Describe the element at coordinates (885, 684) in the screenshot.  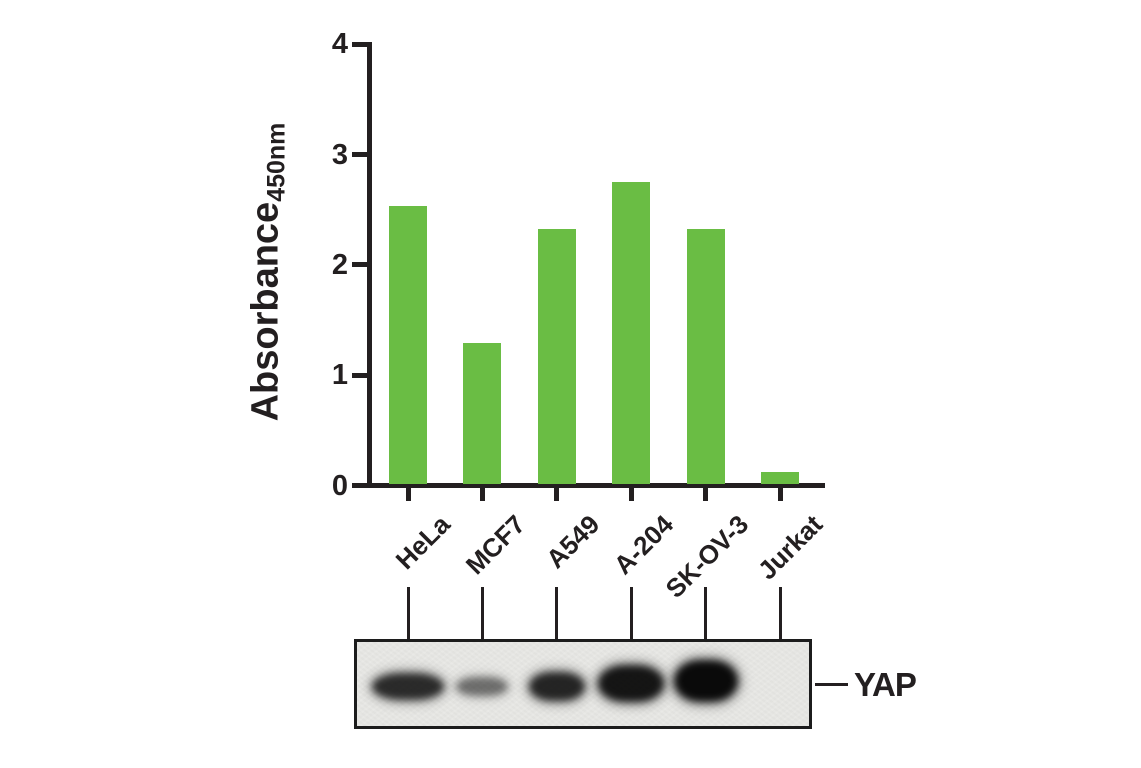
I see `blot-target-label: YAP` at that location.